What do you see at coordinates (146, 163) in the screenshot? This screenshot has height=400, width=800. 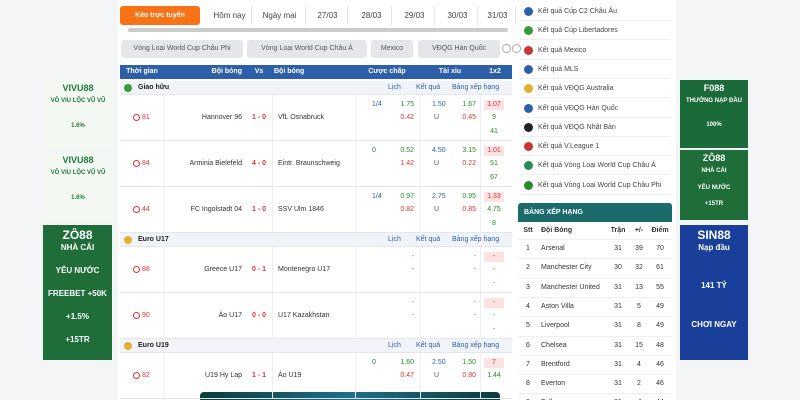 I see `match-time: 84` at bounding box center [146, 163].